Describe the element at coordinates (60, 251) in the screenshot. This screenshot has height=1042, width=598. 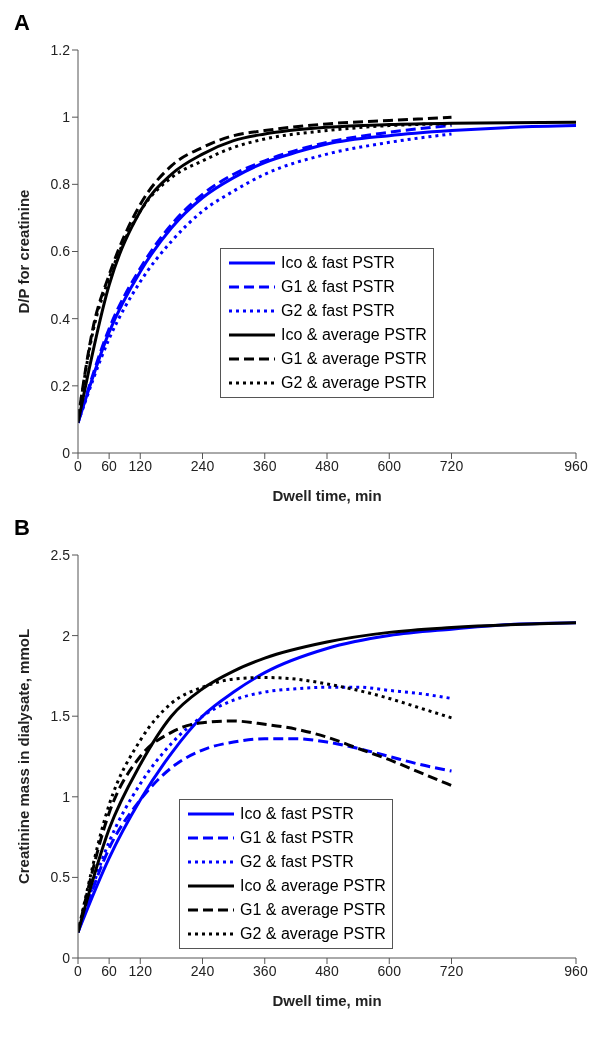
I see `y-tick-label: 0.6` at that location.